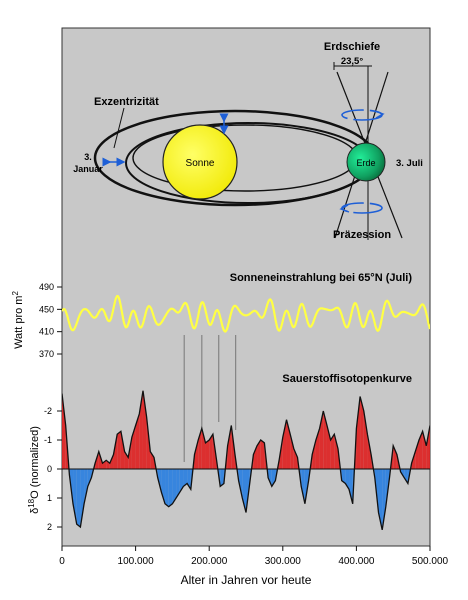 This screenshot has width=468, height=600. What do you see at coordinates (119, 128) in the screenshot?
I see `excentricity-pointer` at bounding box center [119, 128].